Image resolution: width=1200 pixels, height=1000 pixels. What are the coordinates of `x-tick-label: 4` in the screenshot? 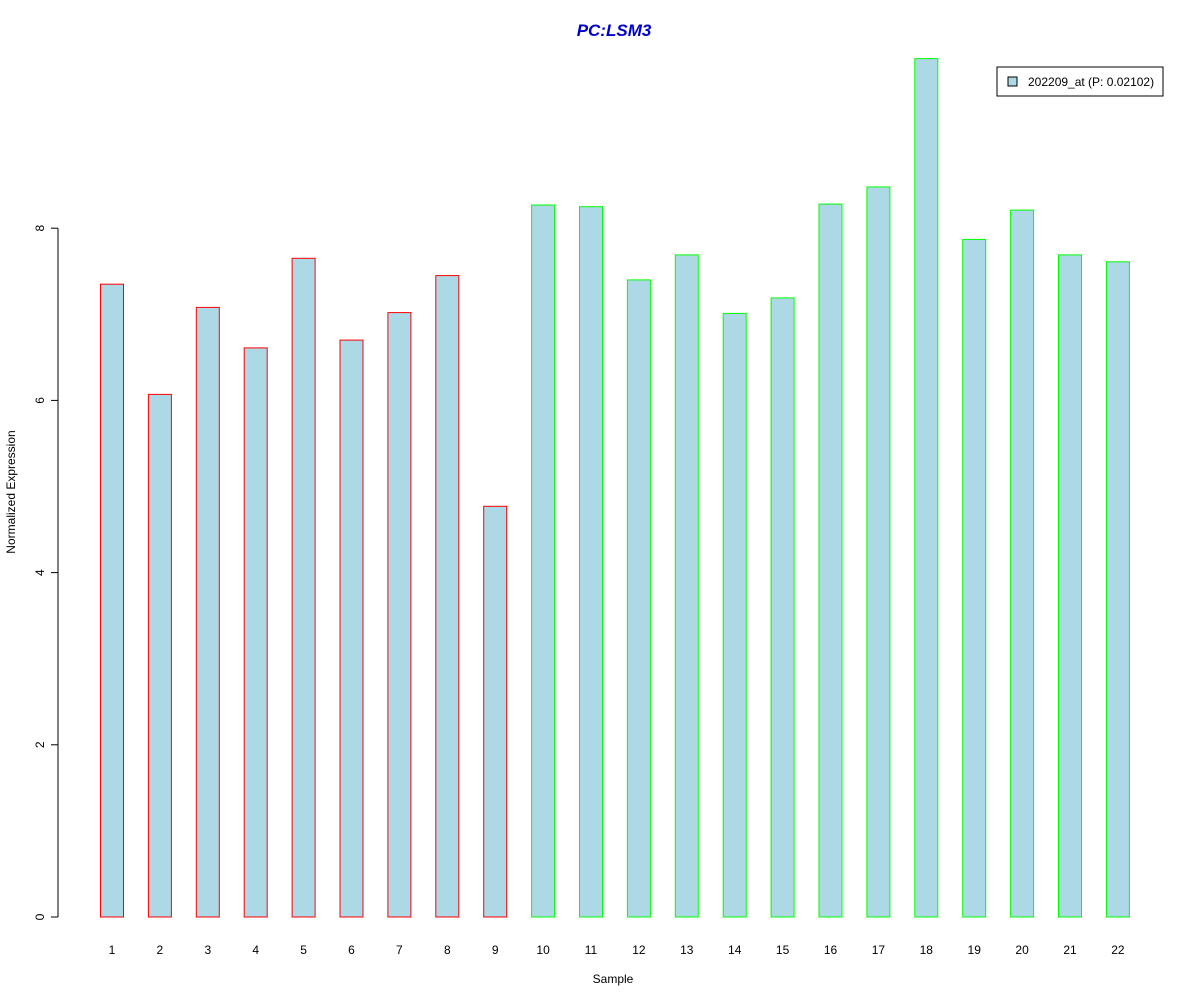 It's located at (255, 950).